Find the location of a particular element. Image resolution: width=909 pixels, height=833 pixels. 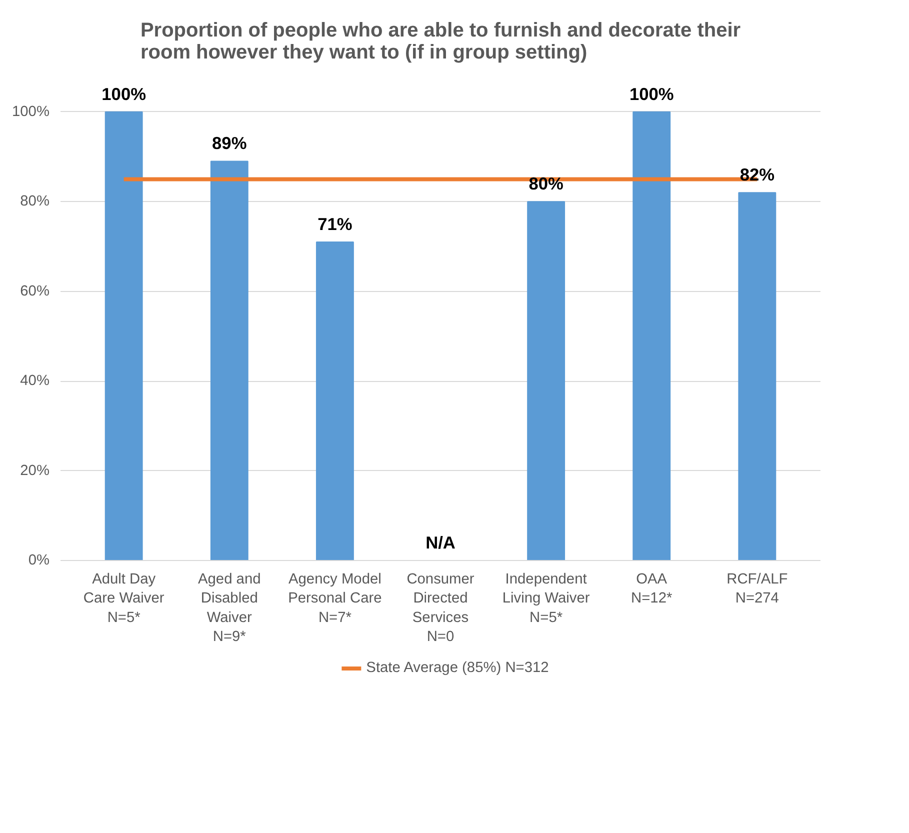

x-tick-label: Consumer Directed Services N=0 is located at coordinates (440, 609).